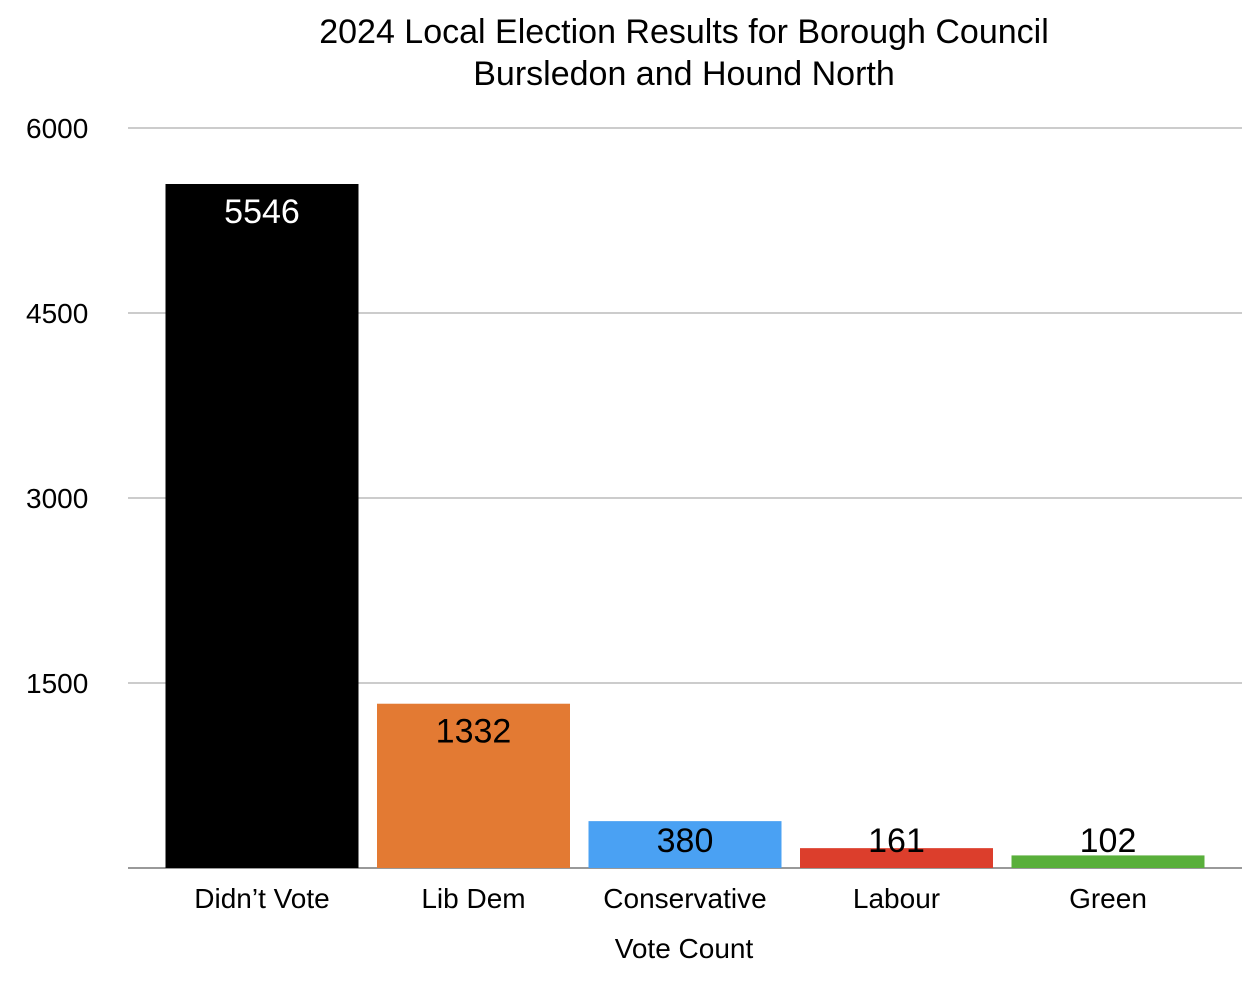 This screenshot has height=982, width=1256. I want to click on category-label: Didn’t Vote, so click(261, 898).